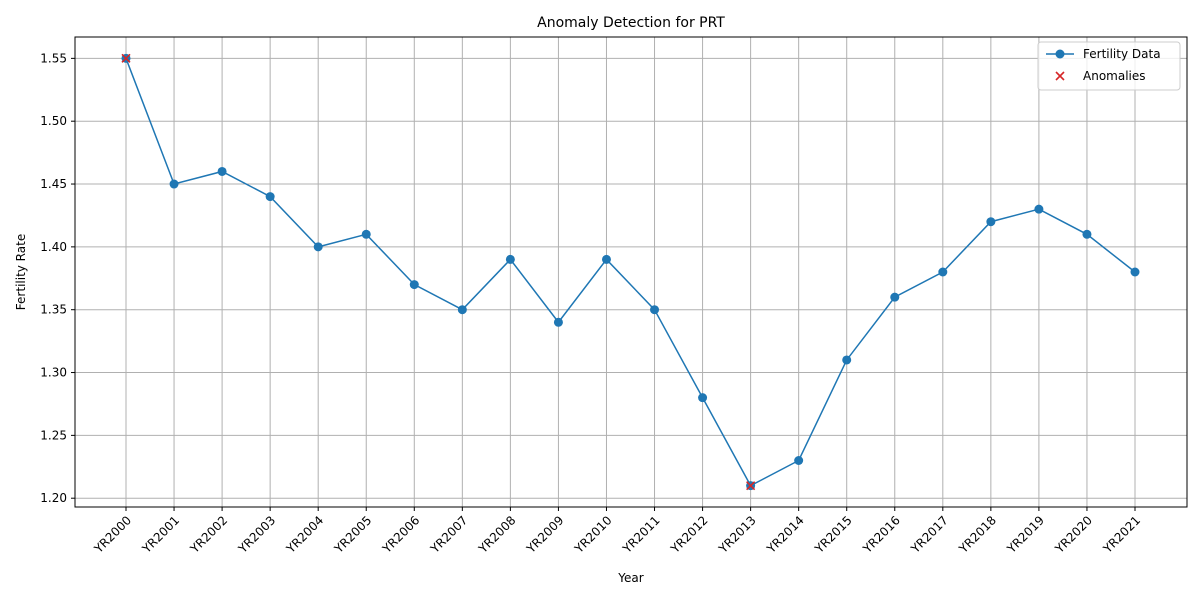 Image resolution: width=1200 pixels, height=600 pixels. Describe the element at coordinates (1122, 54) in the screenshot. I see `legend-label-fertility: Fertility Data` at that location.